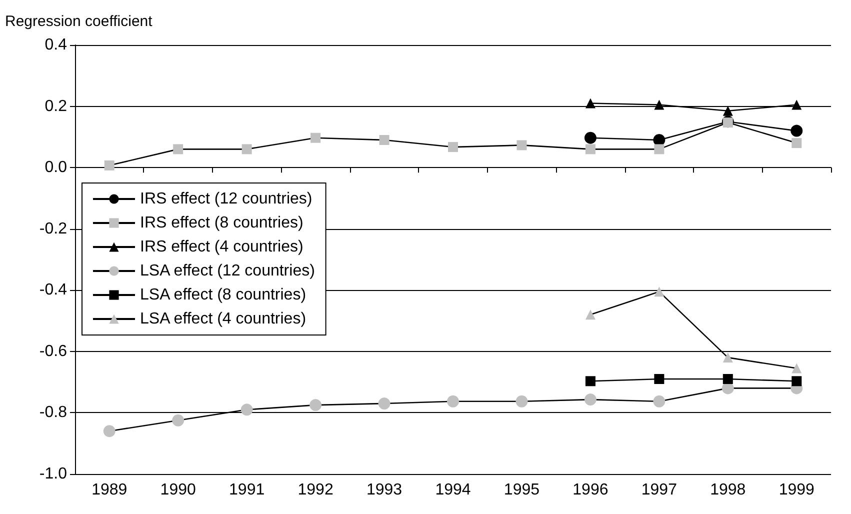  What do you see at coordinates (226, 199) in the screenshot?
I see `legend-label: IRS effect (12 countries)` at bounding box center [226, 199].